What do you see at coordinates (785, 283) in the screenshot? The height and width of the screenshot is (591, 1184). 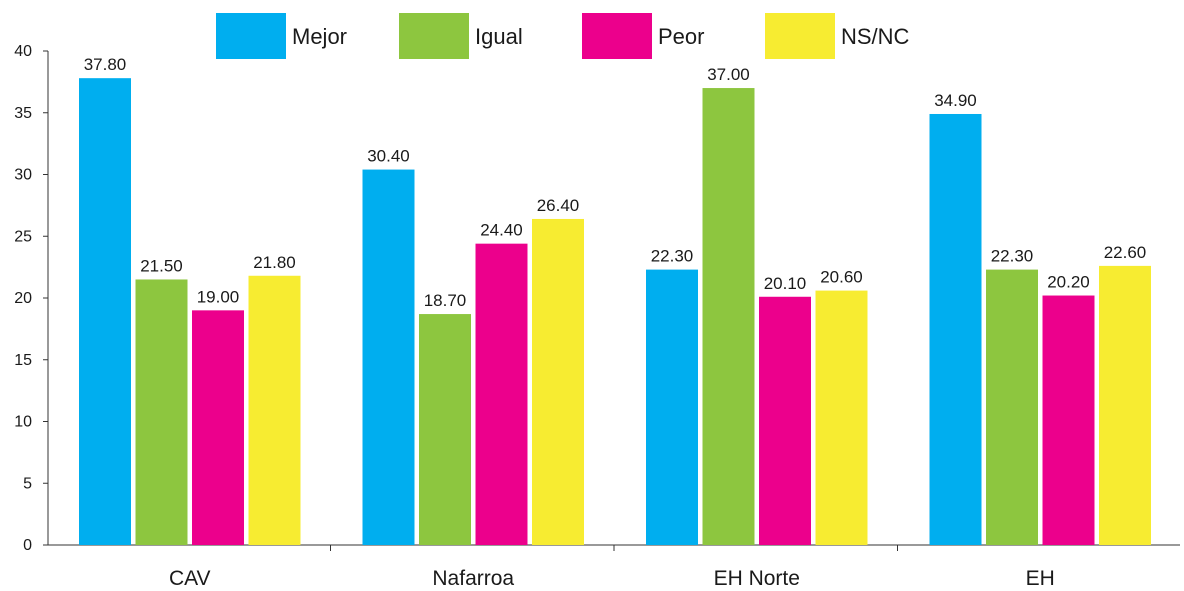 I see `data-label: 20.10` at bounding box center [785, 283].